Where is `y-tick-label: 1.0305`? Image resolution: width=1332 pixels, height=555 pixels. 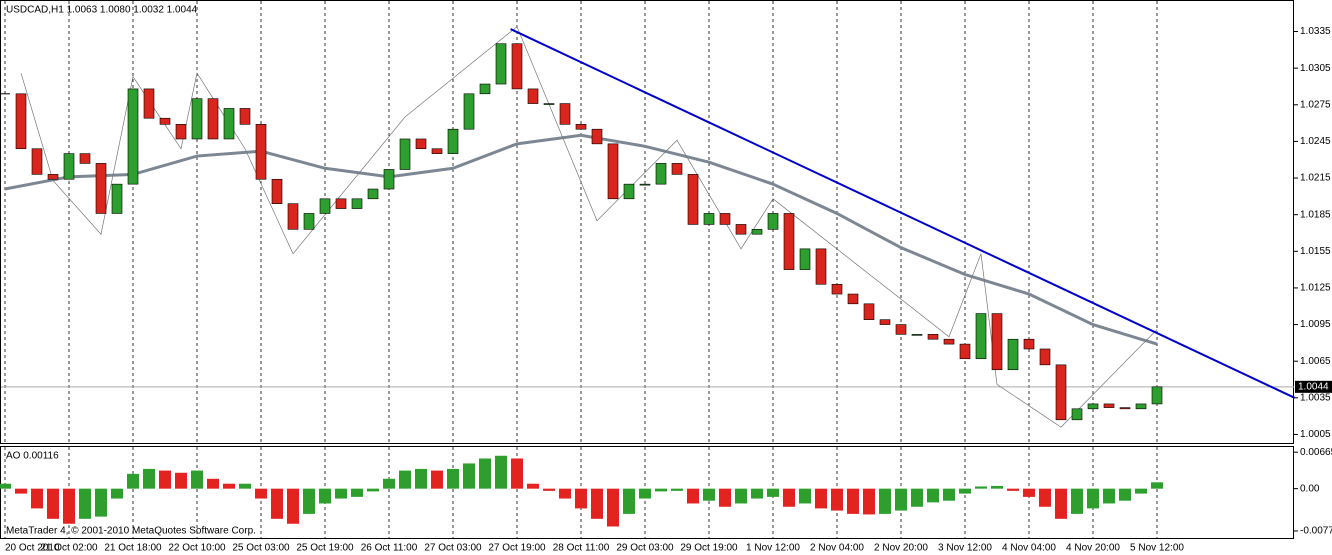 y-tick-label: 1.0305 is located at coordinates (1315, 68).